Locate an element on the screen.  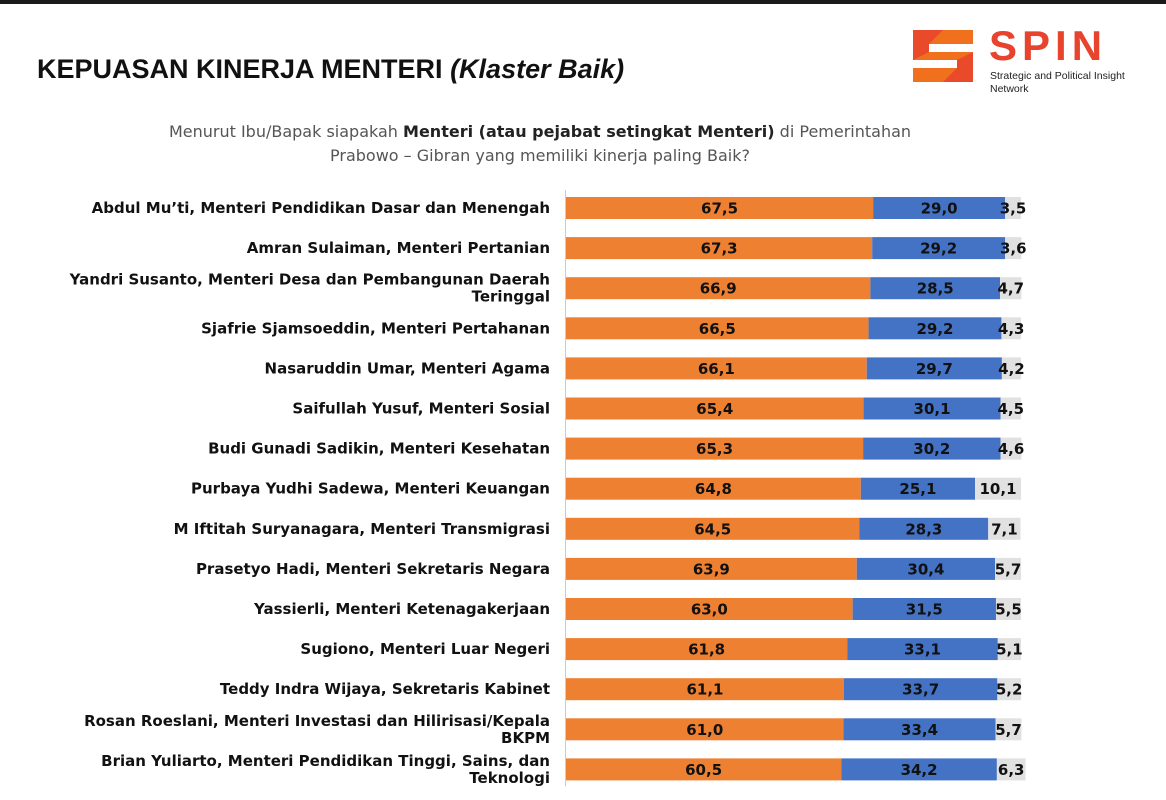
category-label: Nasaruddin Umar, Menteri Agama is located at coordinates (407, 368).